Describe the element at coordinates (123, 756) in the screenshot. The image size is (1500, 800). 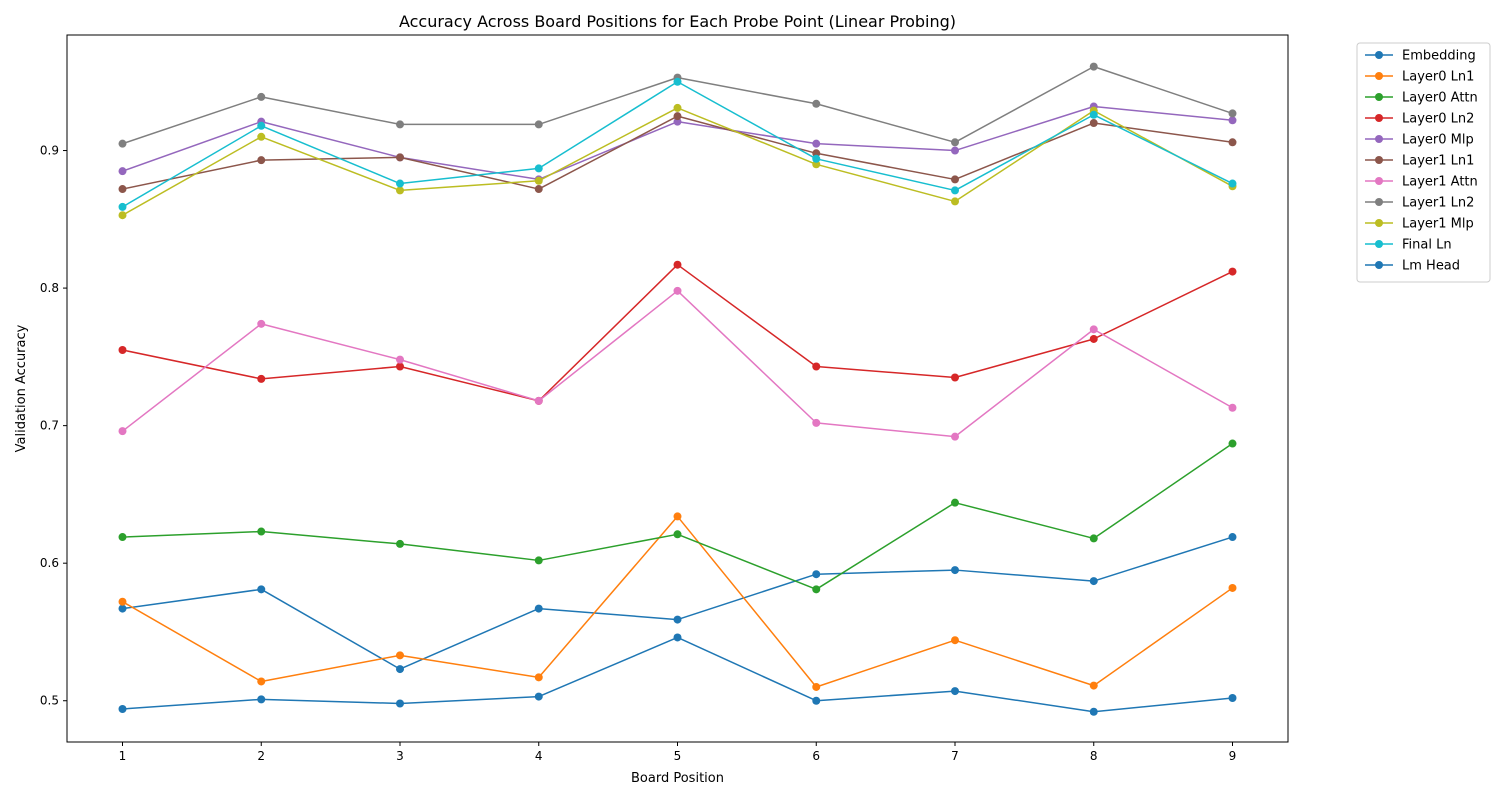
I see `x-tick-label: 1` at that location.